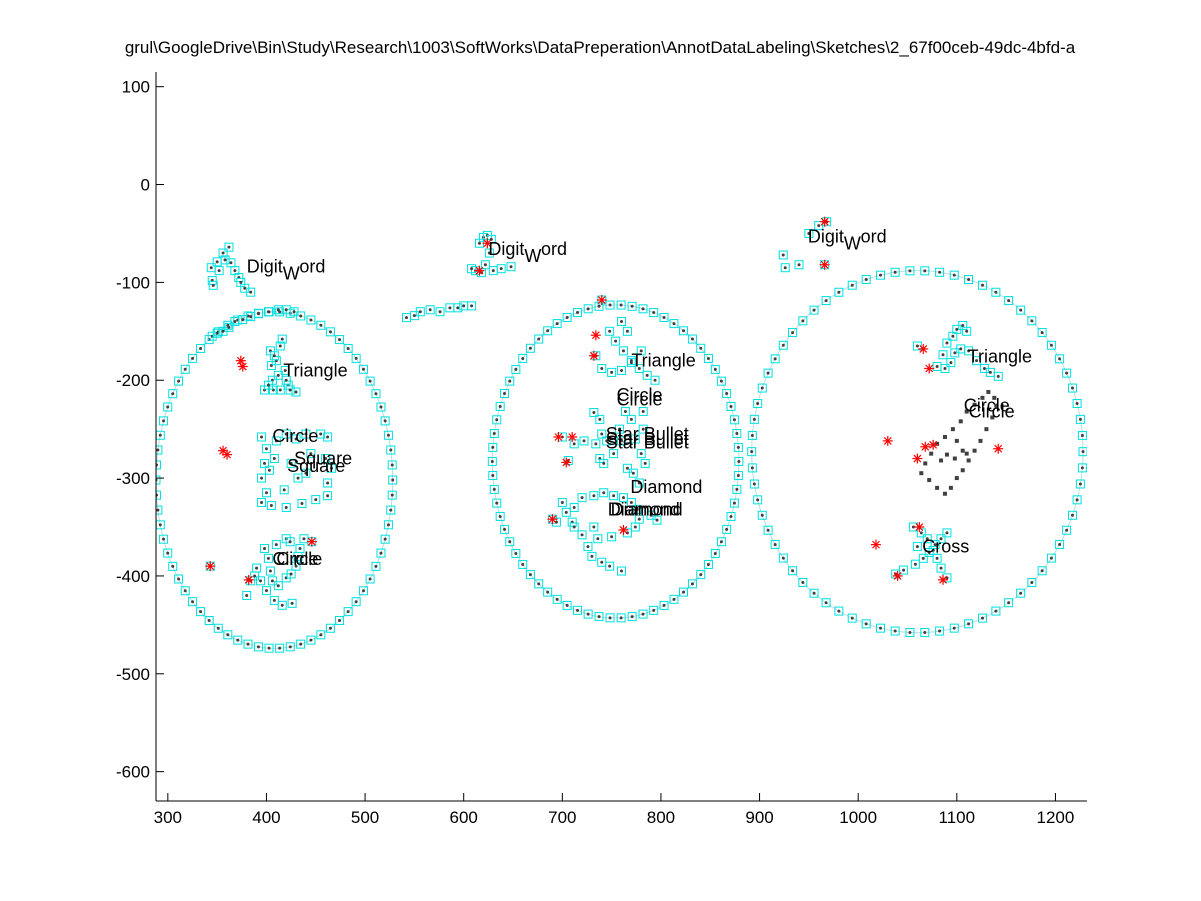  I want to click on shape-label-text: Diamond, so click(666, 487).